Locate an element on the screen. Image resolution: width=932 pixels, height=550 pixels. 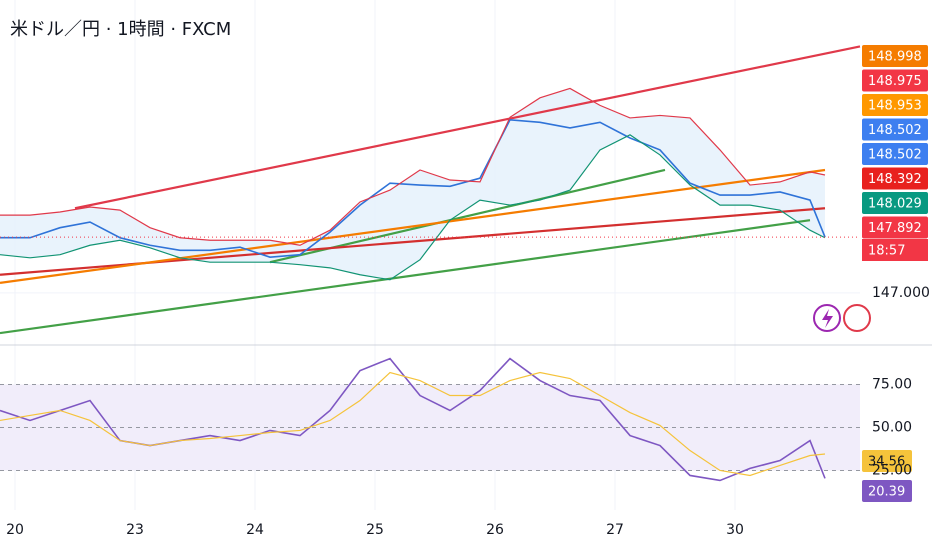
price-tag: 20.39 is located at coordinates (887, 491).